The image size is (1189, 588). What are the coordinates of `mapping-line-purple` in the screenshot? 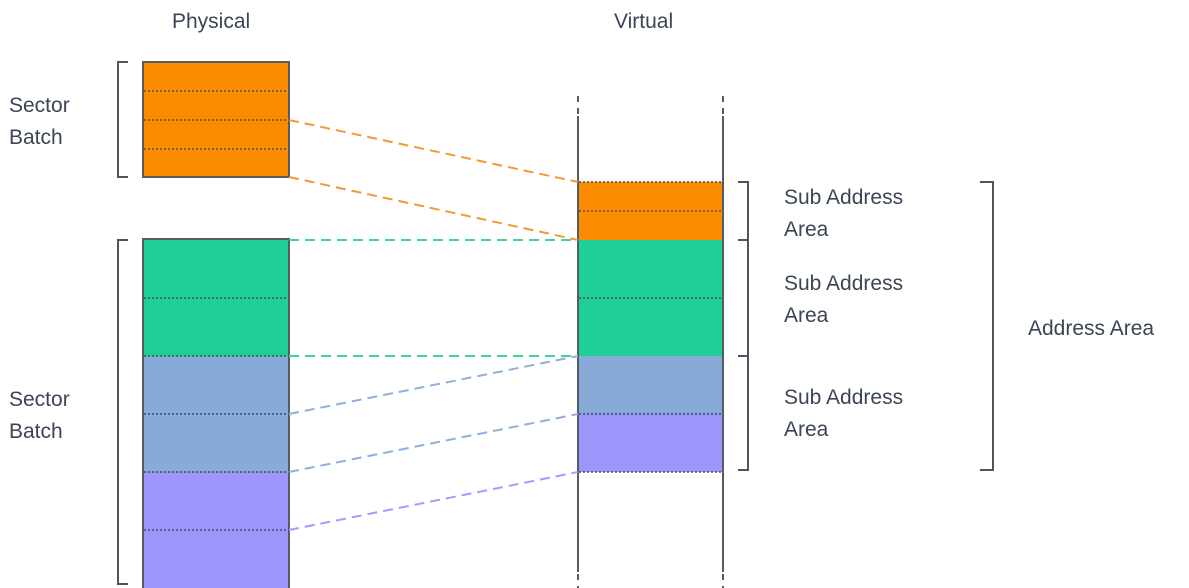 It's located at (433, 501).